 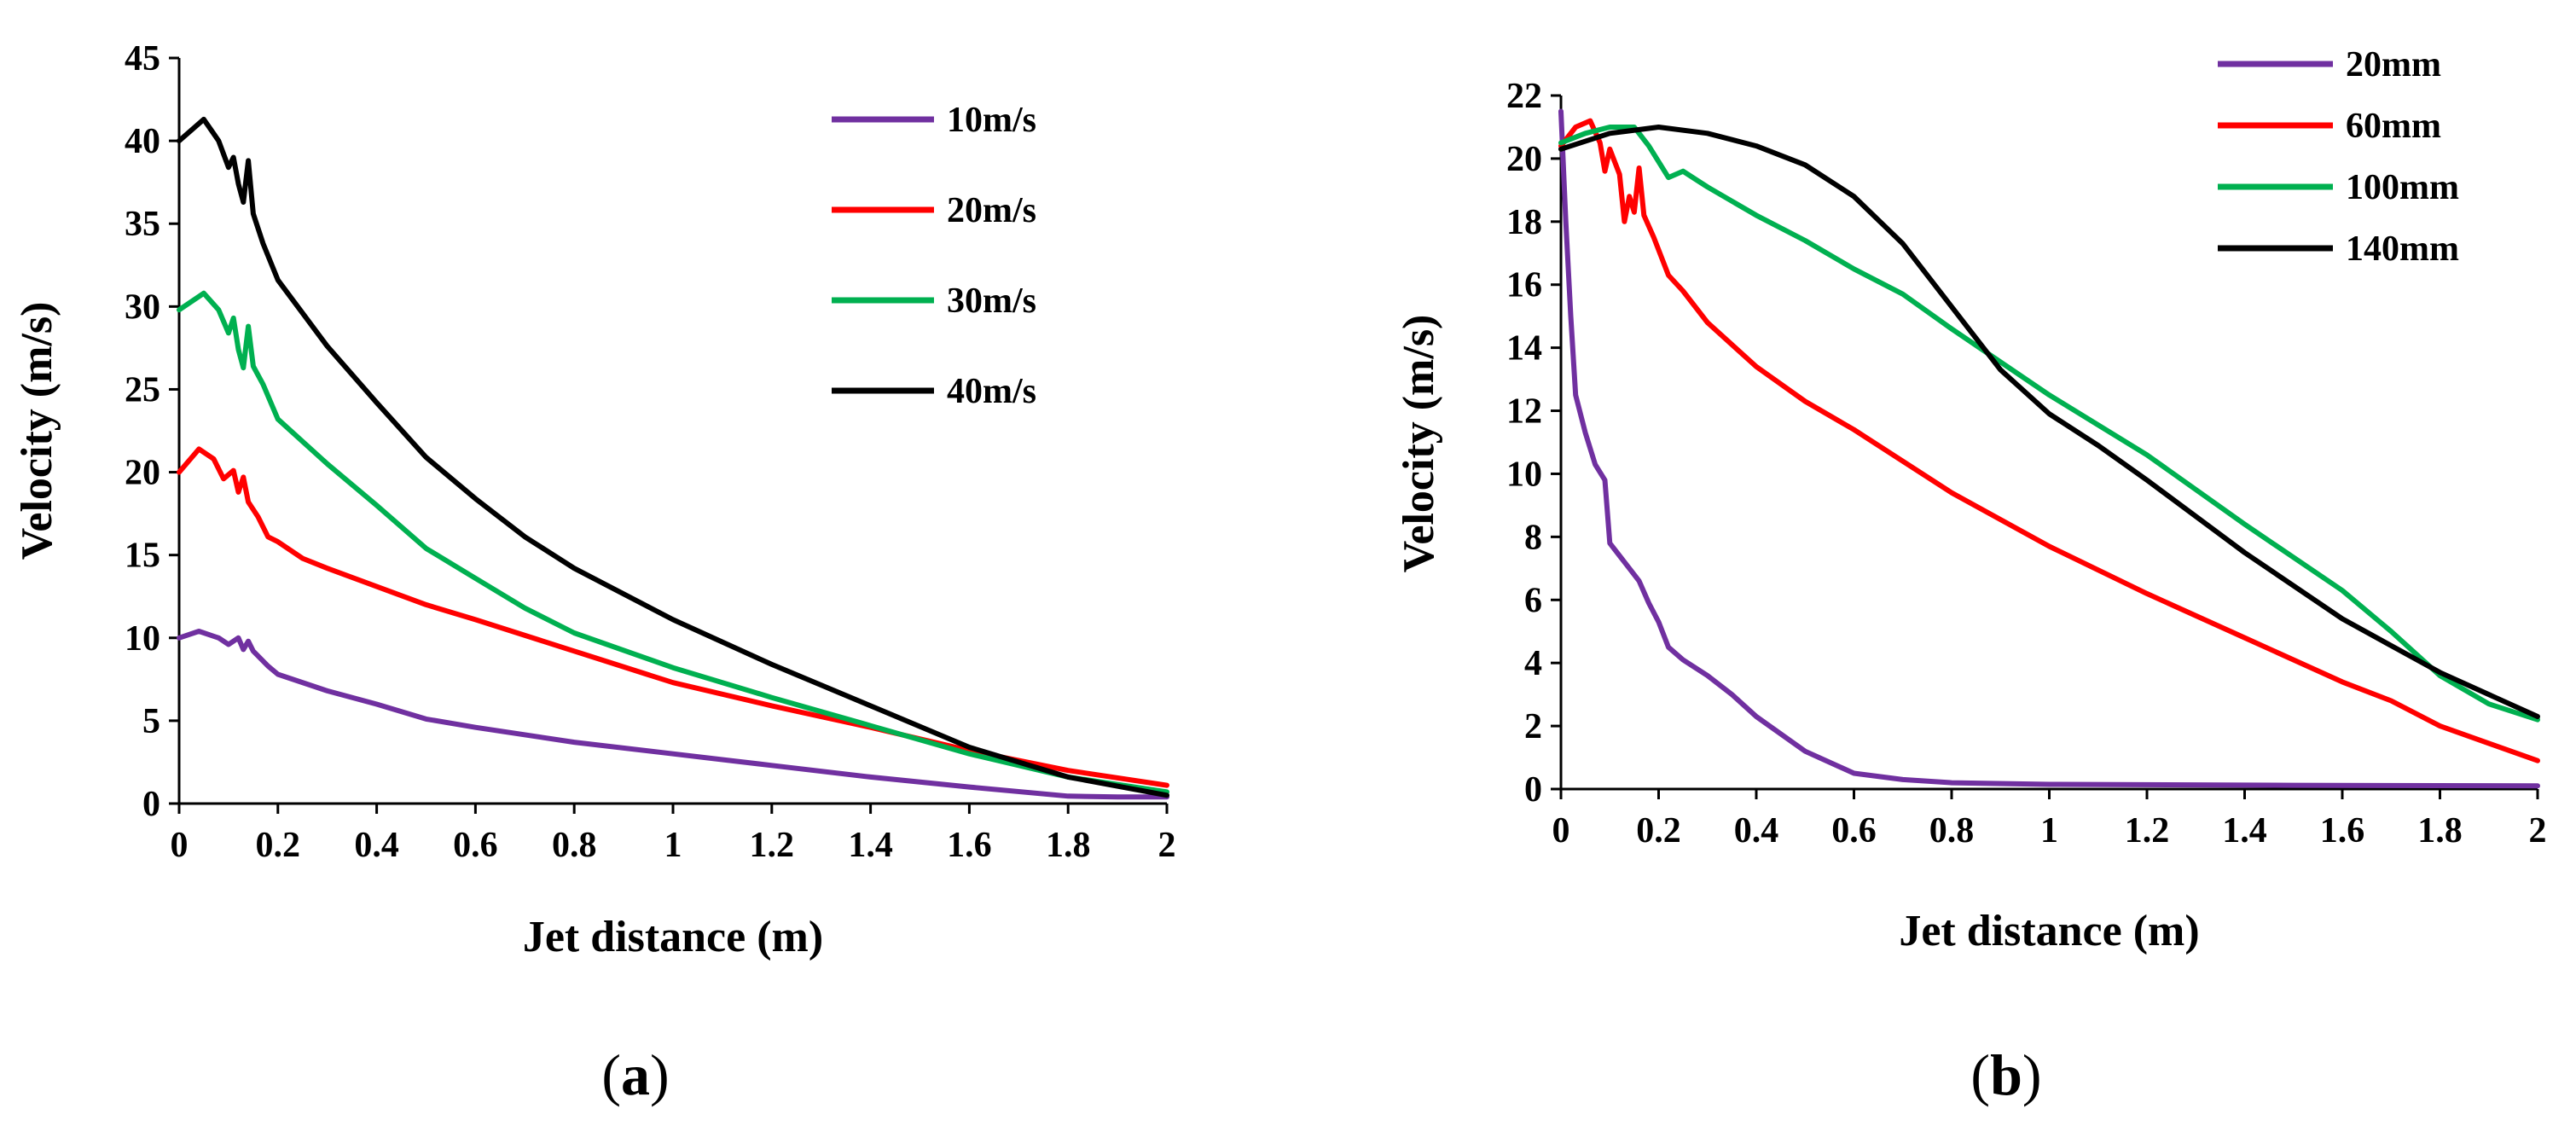 What do you see at coordinates (635, 1074) in the screenshot?
I see `panel-label-a: (a)` at bounding box center [635, 1074].